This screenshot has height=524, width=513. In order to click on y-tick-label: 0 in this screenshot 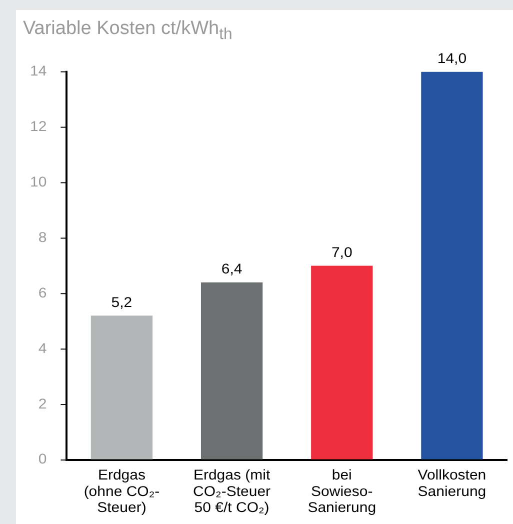, I will do `click(42, 460)`.